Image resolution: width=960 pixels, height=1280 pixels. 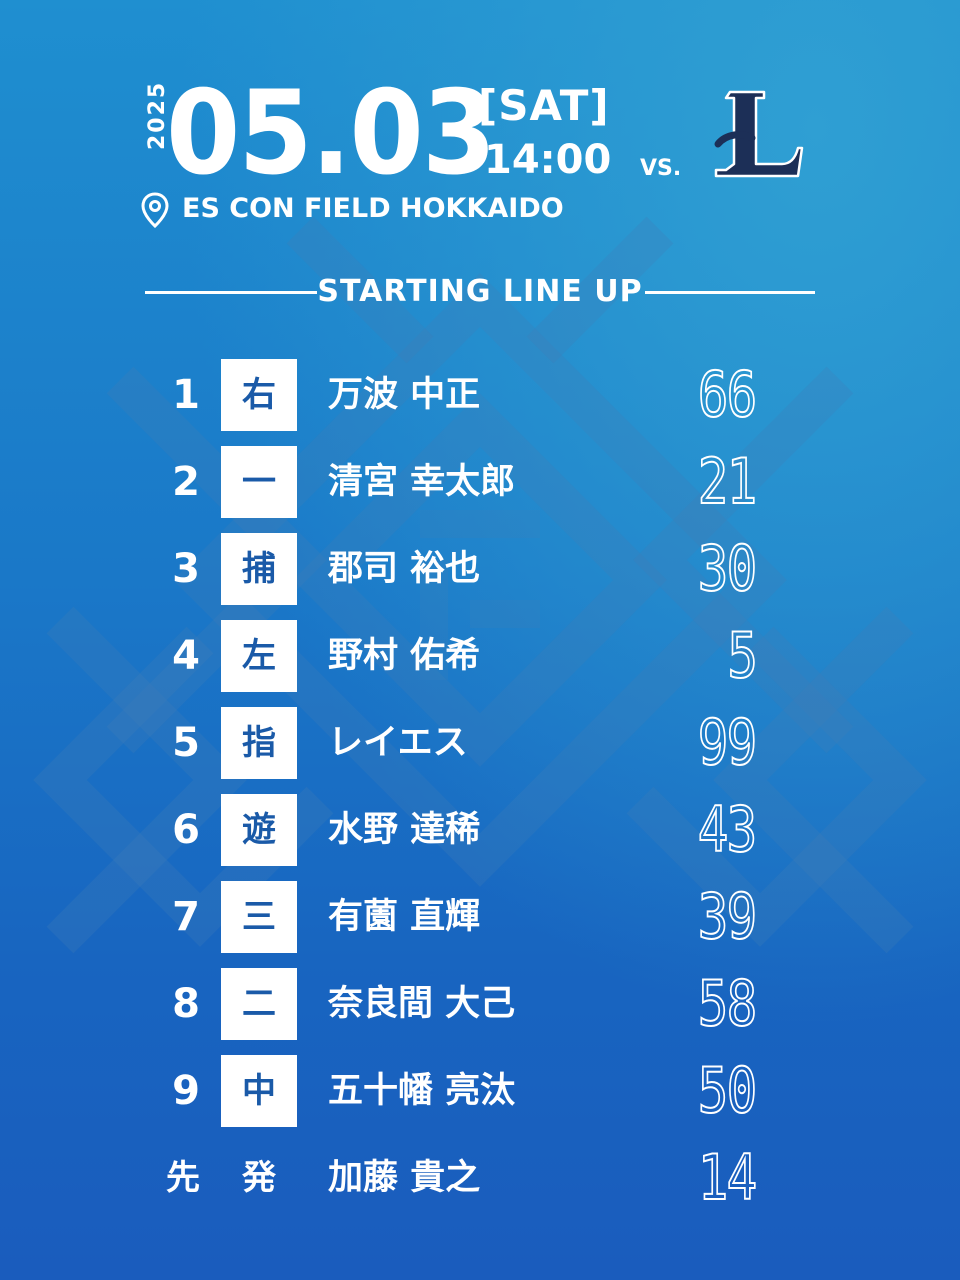 I want to click on lineup-row: 9 中 五十幡 亮汰 50, so click(x=480, y=1091).